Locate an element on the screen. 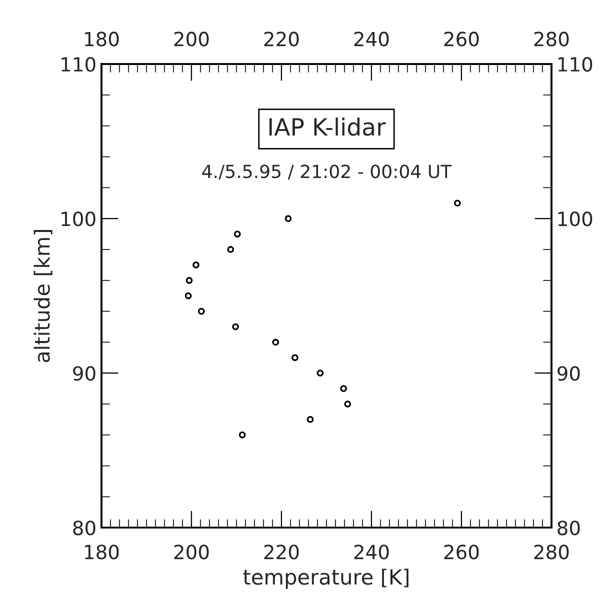 The image size is (604, 610). y-tick-label: 100 is located at coordinates (79, 219).